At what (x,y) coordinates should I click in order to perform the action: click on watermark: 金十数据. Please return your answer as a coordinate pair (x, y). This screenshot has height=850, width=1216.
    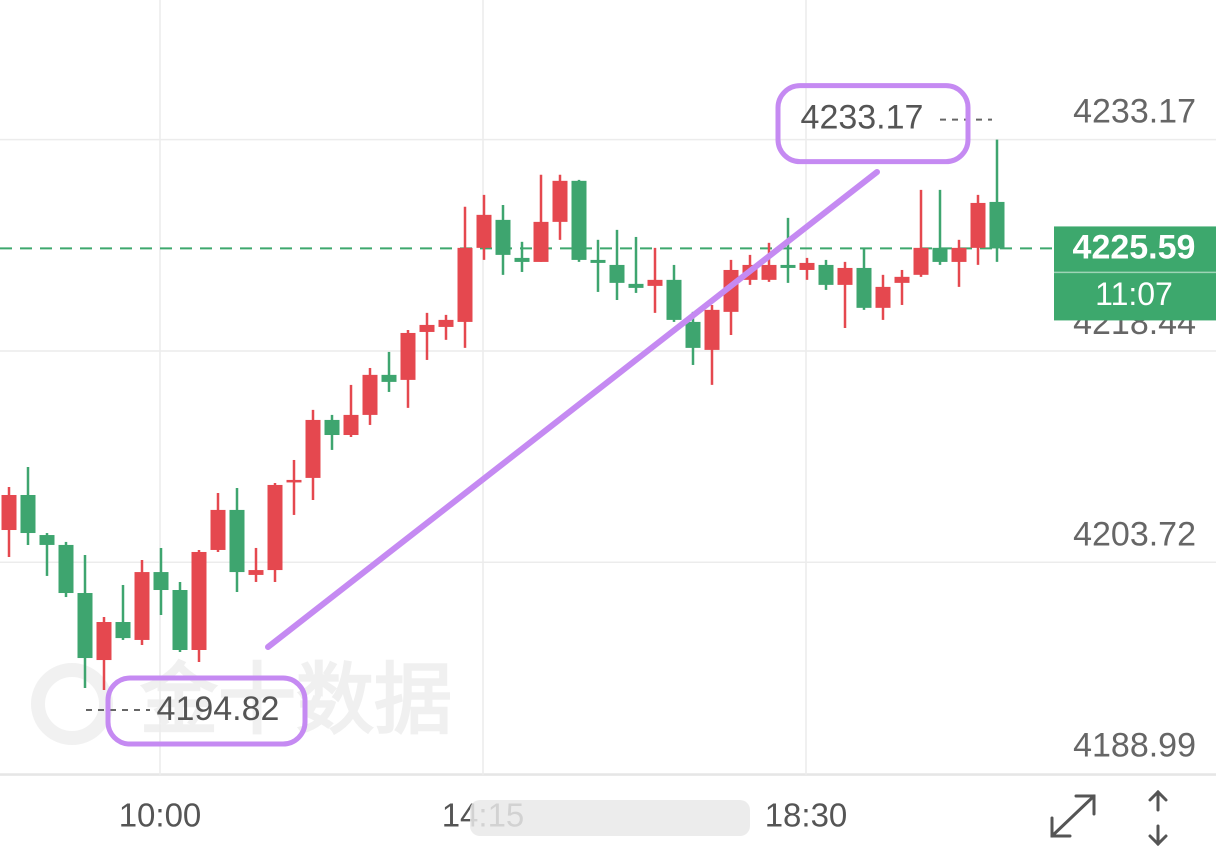
    Looking at the image, I should click on (295, 700).